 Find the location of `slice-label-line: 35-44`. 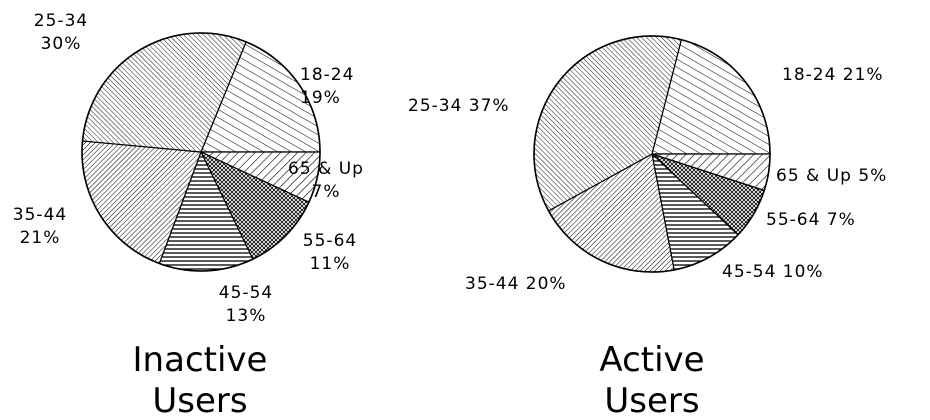

slice-label-line: 35-44 is located at coordinates (40, 215).